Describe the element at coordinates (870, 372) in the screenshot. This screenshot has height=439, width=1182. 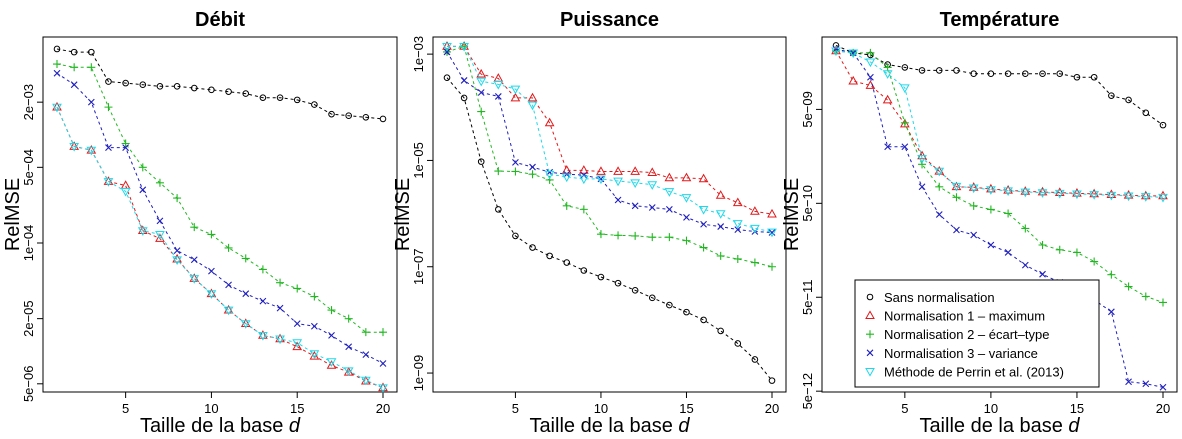
I see `legend-marker` at that location.